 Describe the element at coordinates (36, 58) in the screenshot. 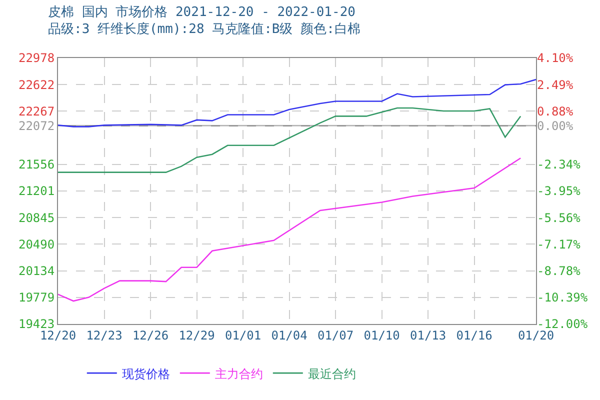

I see `y-tick-label: 22978` at that location.